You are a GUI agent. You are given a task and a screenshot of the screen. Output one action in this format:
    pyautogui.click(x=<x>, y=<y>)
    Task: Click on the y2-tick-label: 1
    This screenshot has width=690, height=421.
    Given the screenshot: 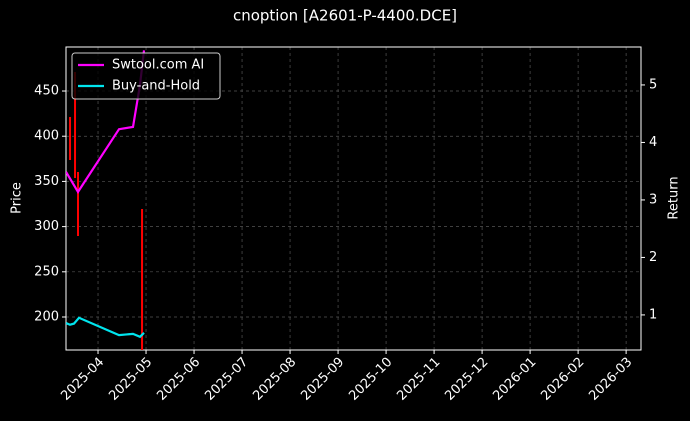 What is the action you would take?
    pyautogui.click(x=653, y=314)
    